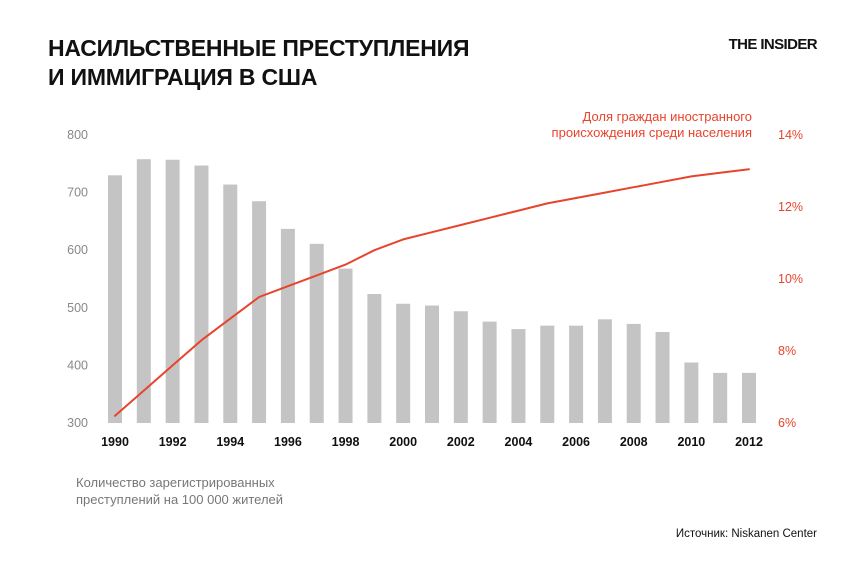 Image resolution: width=866 pixels, height=577 pixels. Describe the element at coordinates (346, 442) in the screenshot. I see `x-axis-tick: 1998` at that location.